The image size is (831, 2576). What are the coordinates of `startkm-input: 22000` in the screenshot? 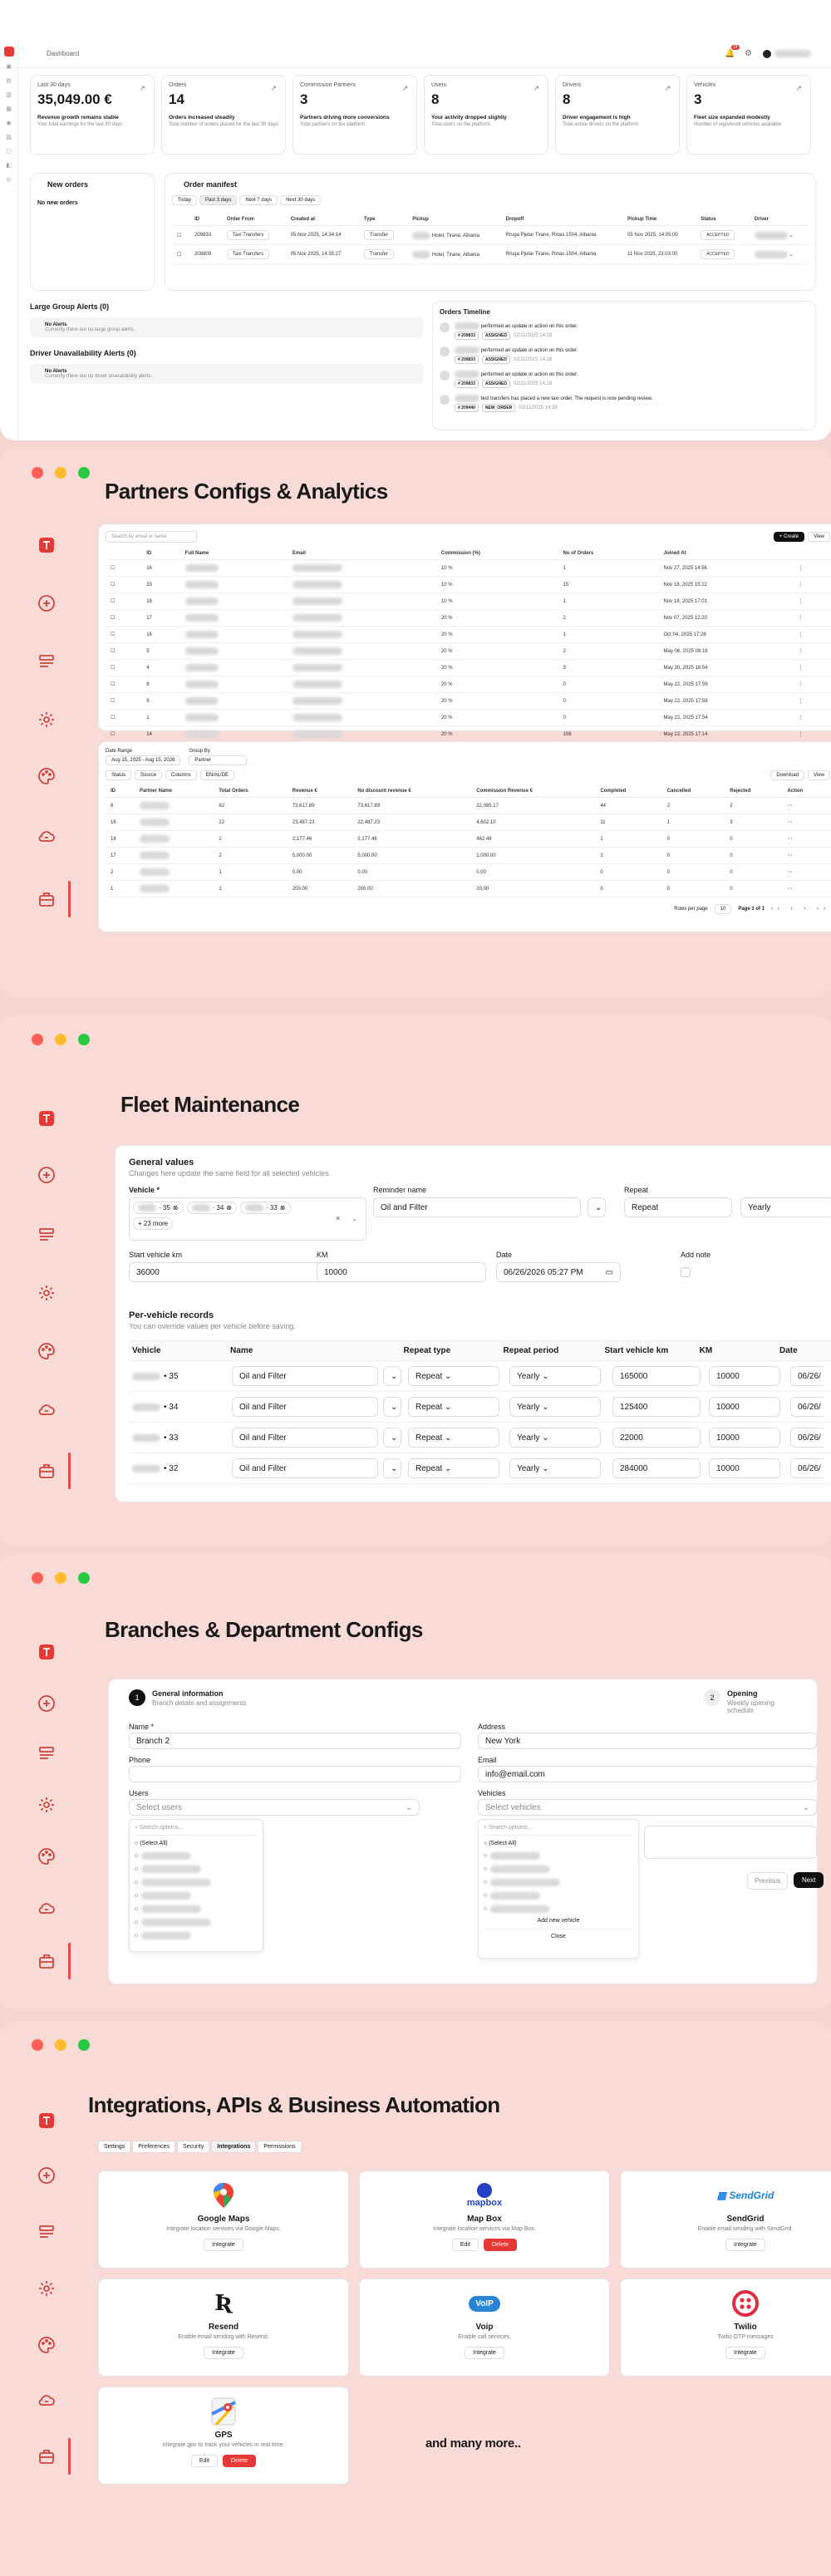 It's located at (656, 1438).